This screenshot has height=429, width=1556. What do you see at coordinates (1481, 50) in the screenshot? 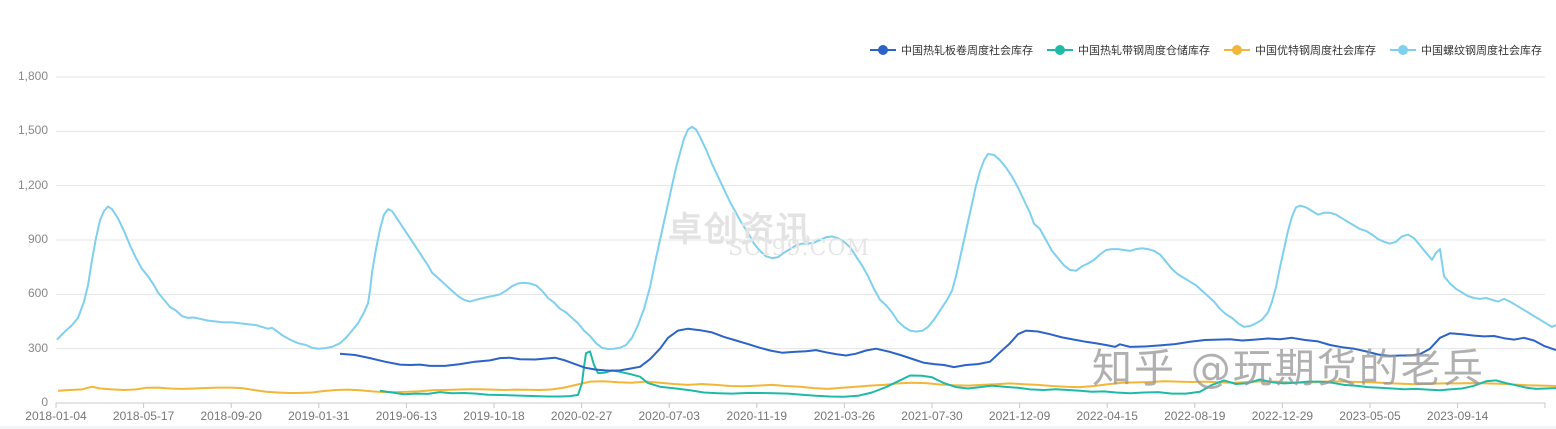
I see `legend-label: 中国螺纹钢周度社会库存` at bounding box center [1481, 50].